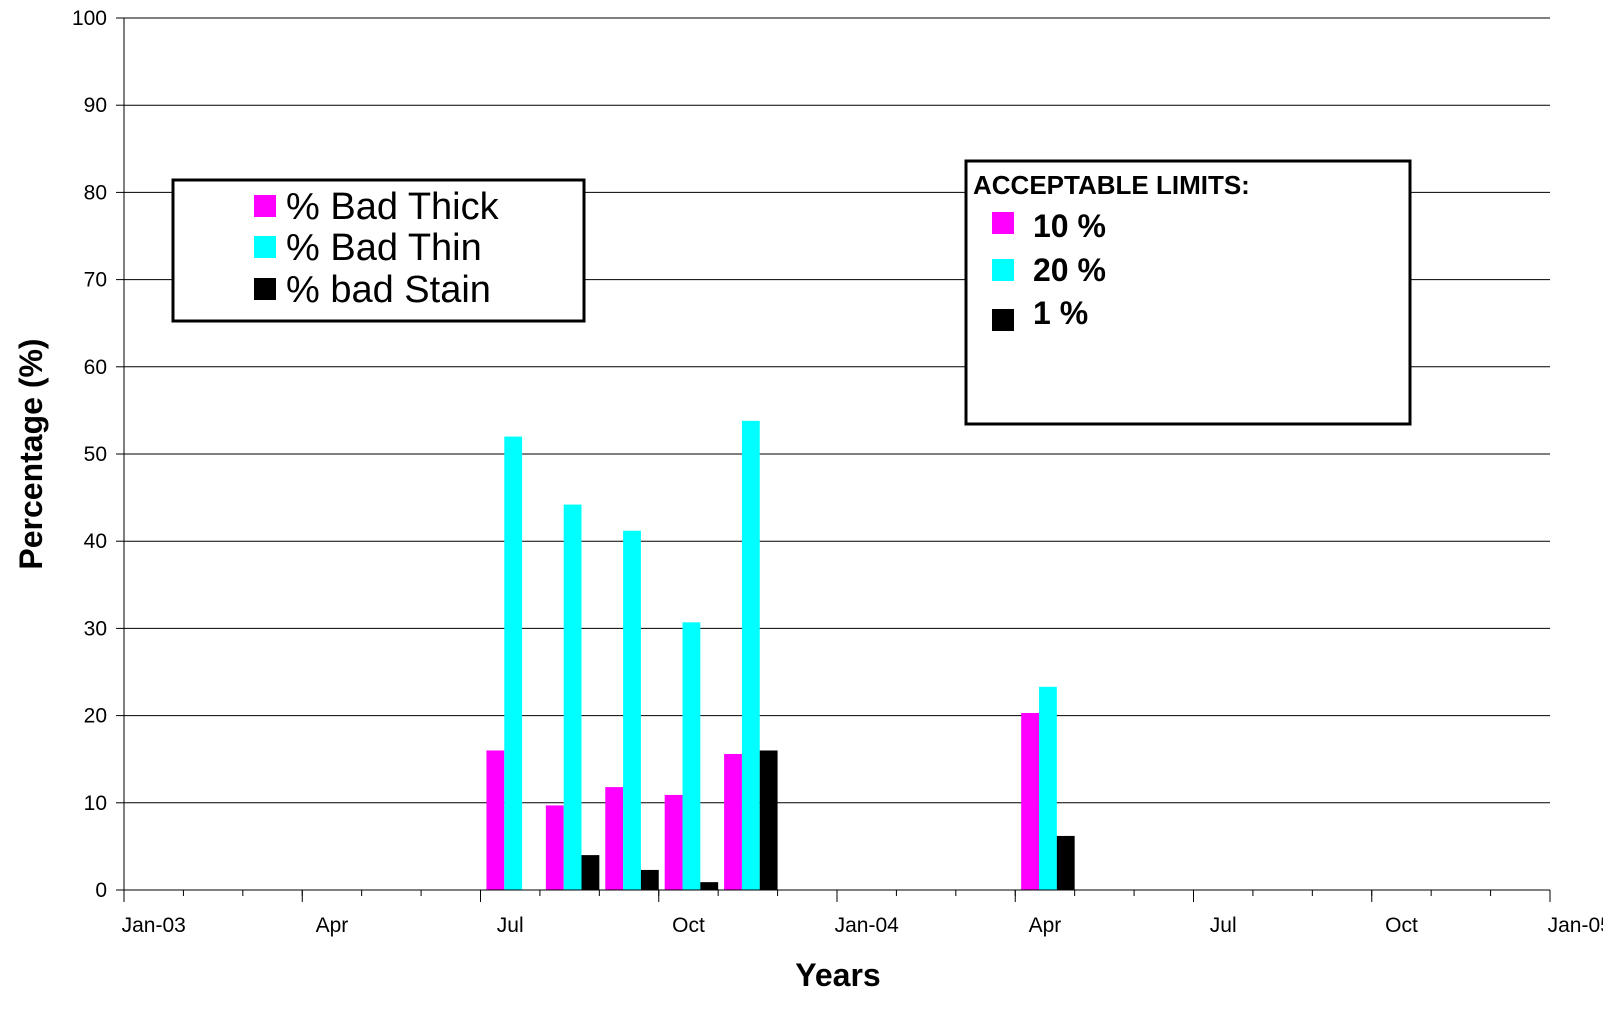 The image size is (1603, 1019). I want to click on y-axis-title: Percentage (%), so click(31, 453).